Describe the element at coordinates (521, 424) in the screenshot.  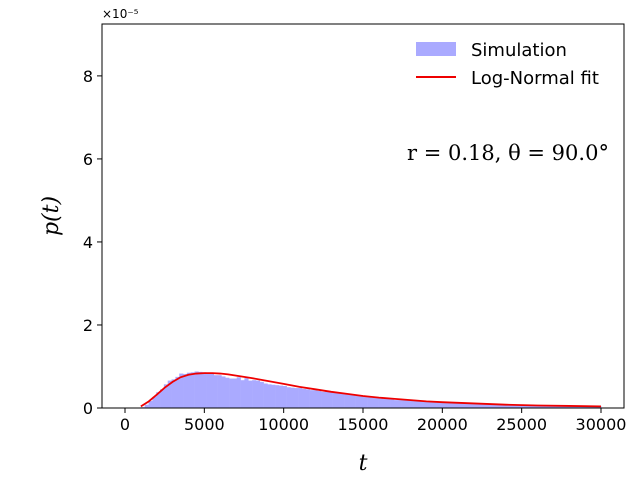
I see `x-tick-label: 25000` at that location.